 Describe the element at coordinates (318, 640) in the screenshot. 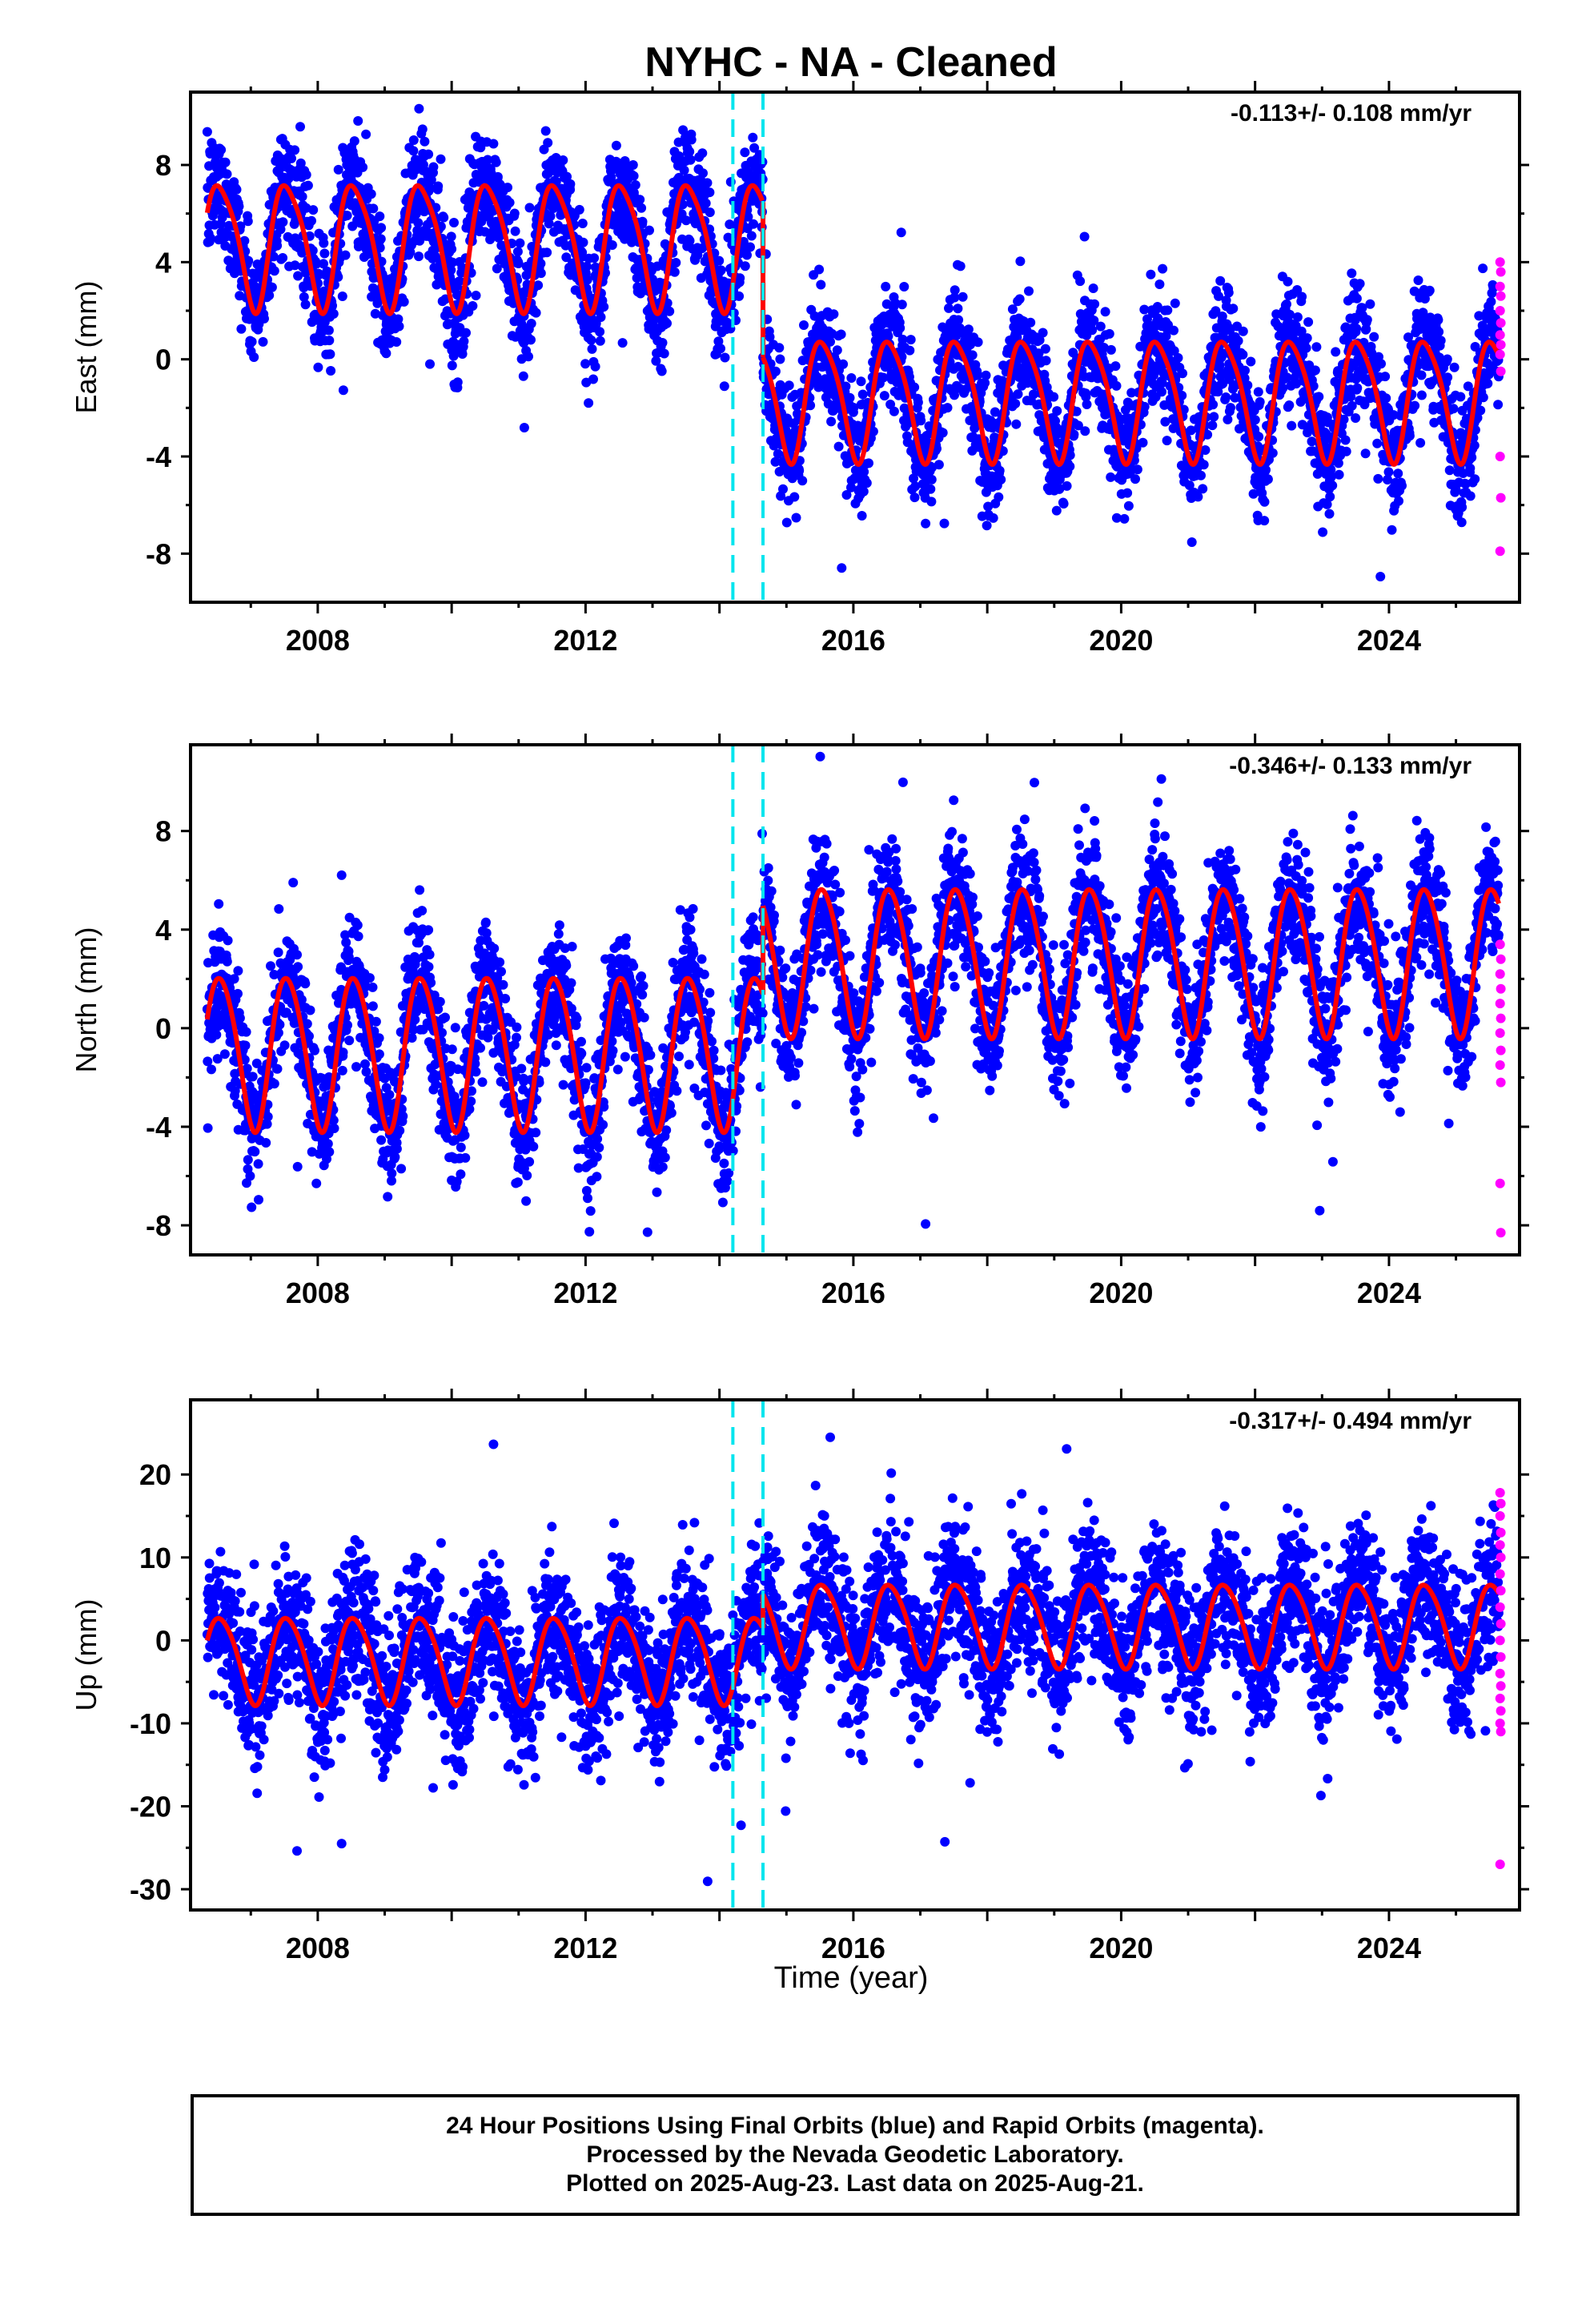

I see `east-x-tick-label: 2008` at that location.